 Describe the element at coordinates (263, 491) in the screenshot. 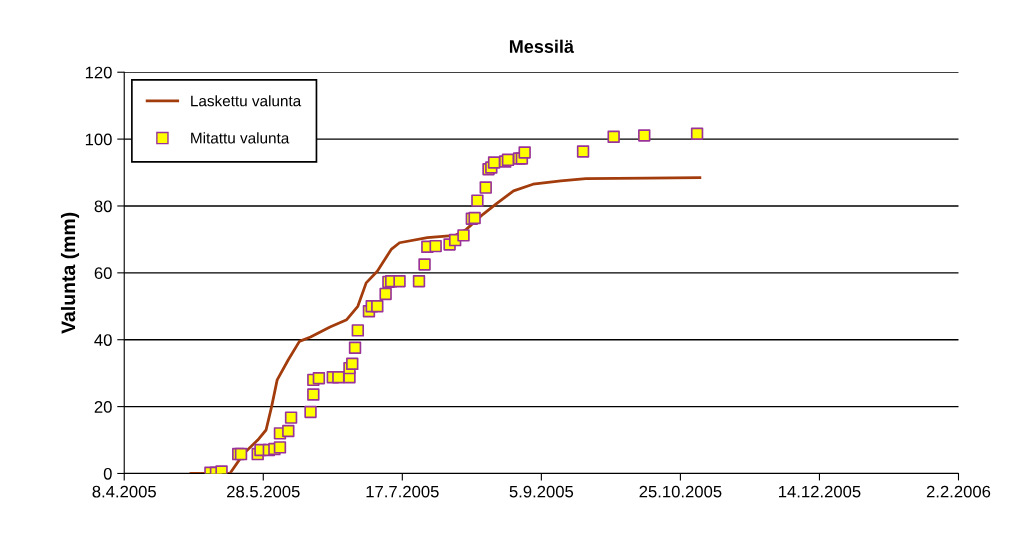

I see `x-tick-label: 28.5.2005` at that location.